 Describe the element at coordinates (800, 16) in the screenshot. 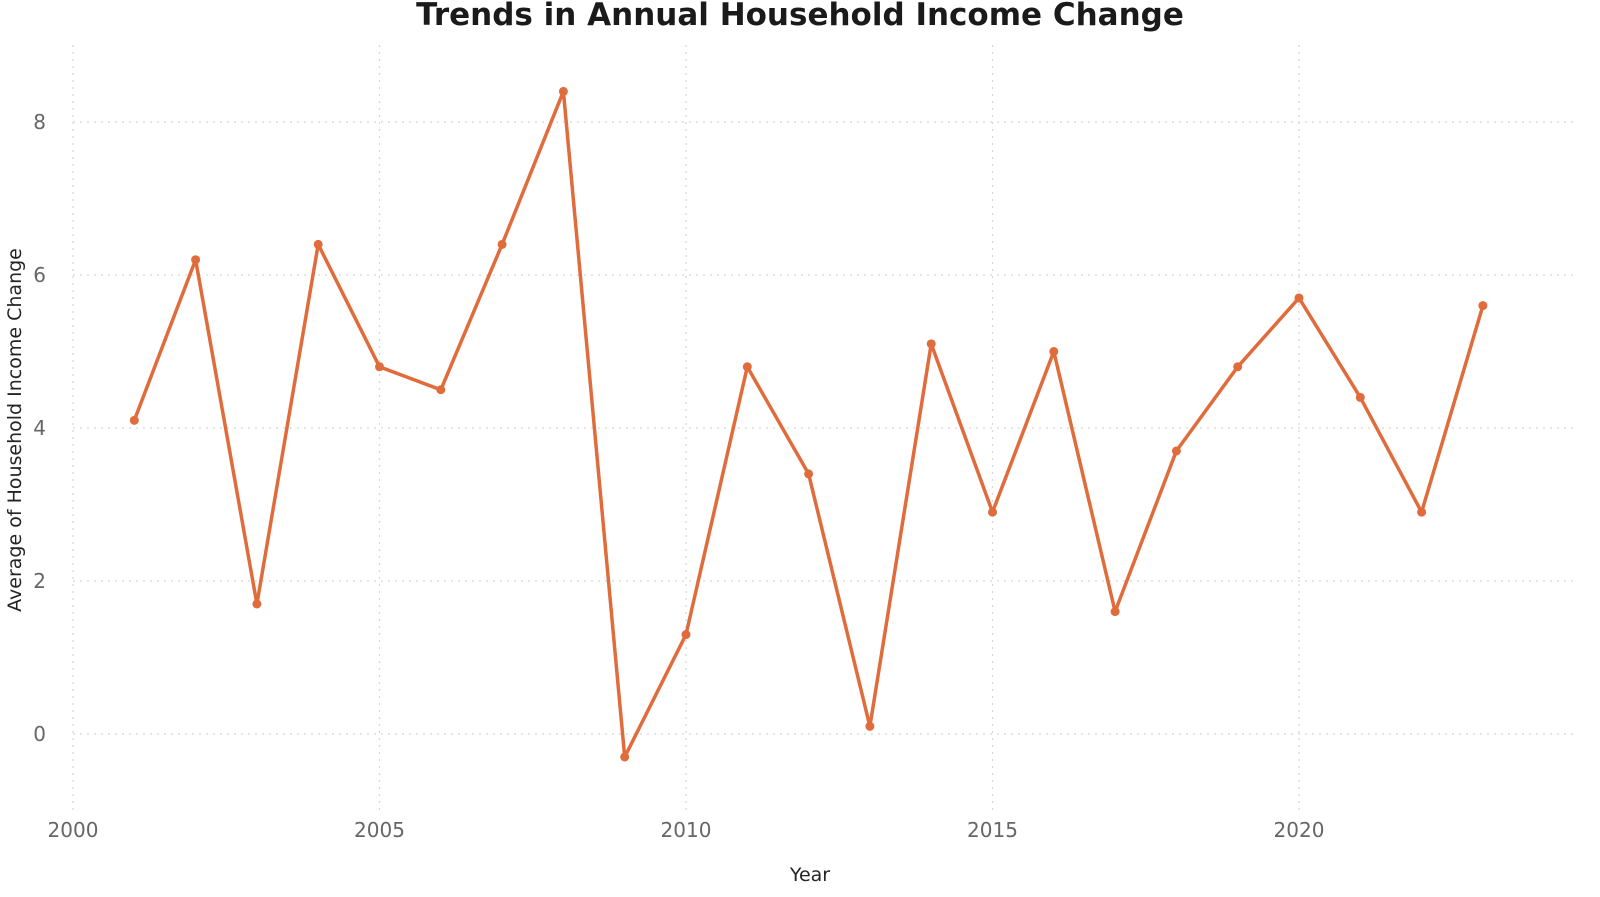

I see `chart-title: Trends in Annual Household Income Change` at that location.